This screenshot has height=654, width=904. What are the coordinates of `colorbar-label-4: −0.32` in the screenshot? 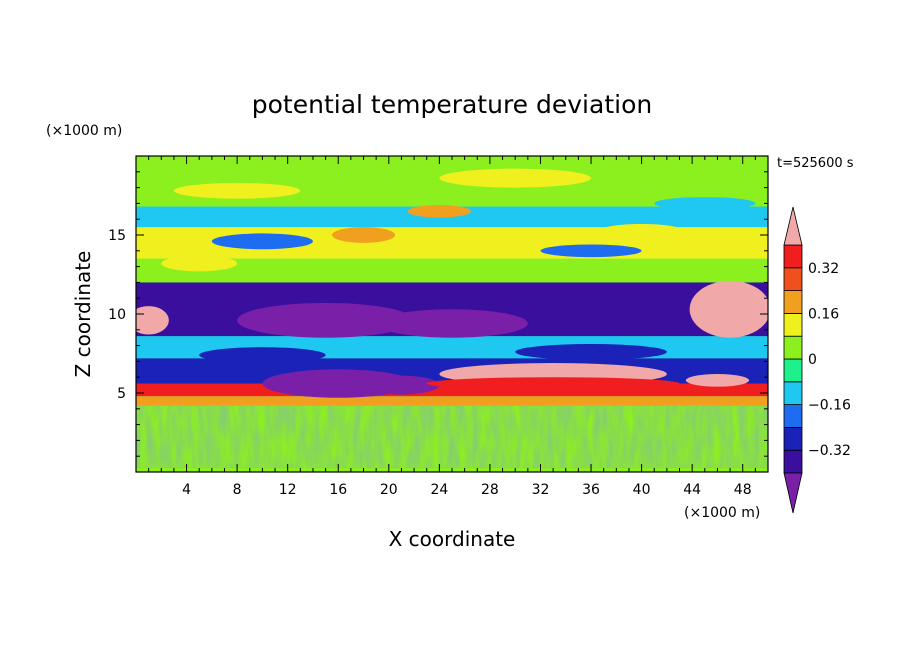 It's located at (829, 451).